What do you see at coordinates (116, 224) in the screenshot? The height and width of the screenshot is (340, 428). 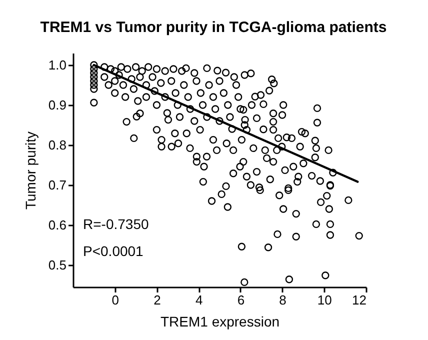 I see `annotation: R=-0.7350` at bounding box center [116, 224].